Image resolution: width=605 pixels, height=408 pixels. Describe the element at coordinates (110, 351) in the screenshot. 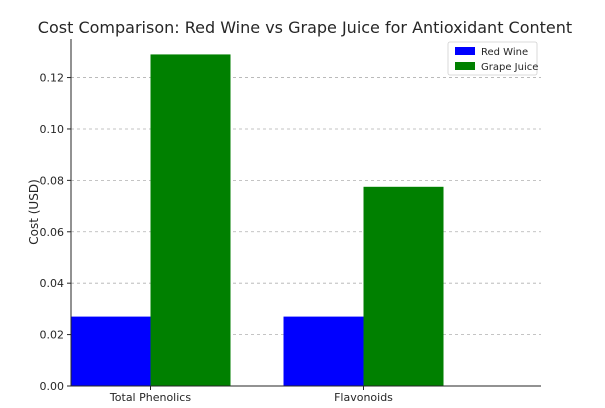

I see `bar-red-wine-total-phenolics` at that location.